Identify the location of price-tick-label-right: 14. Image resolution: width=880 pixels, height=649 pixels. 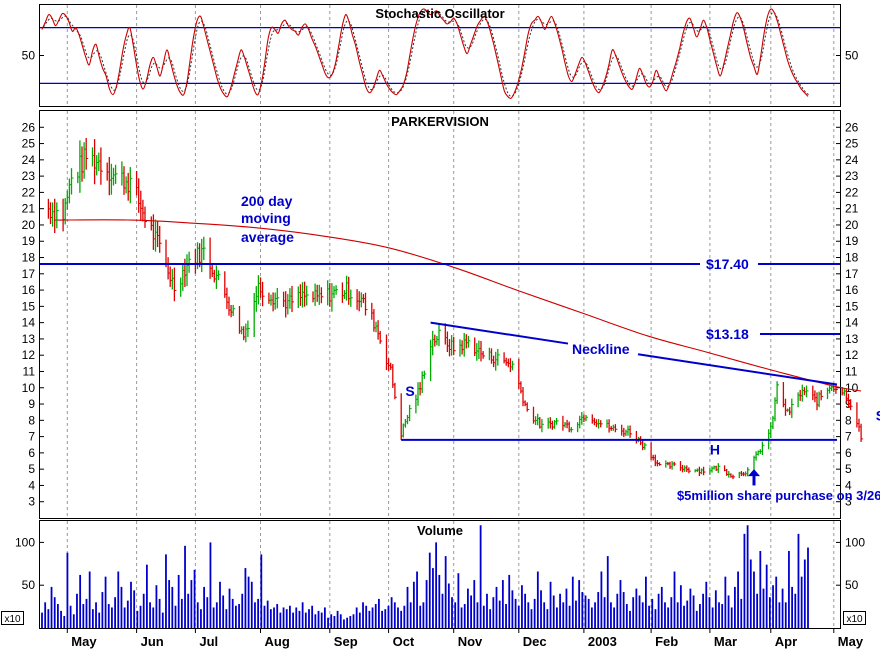
(852, 323).